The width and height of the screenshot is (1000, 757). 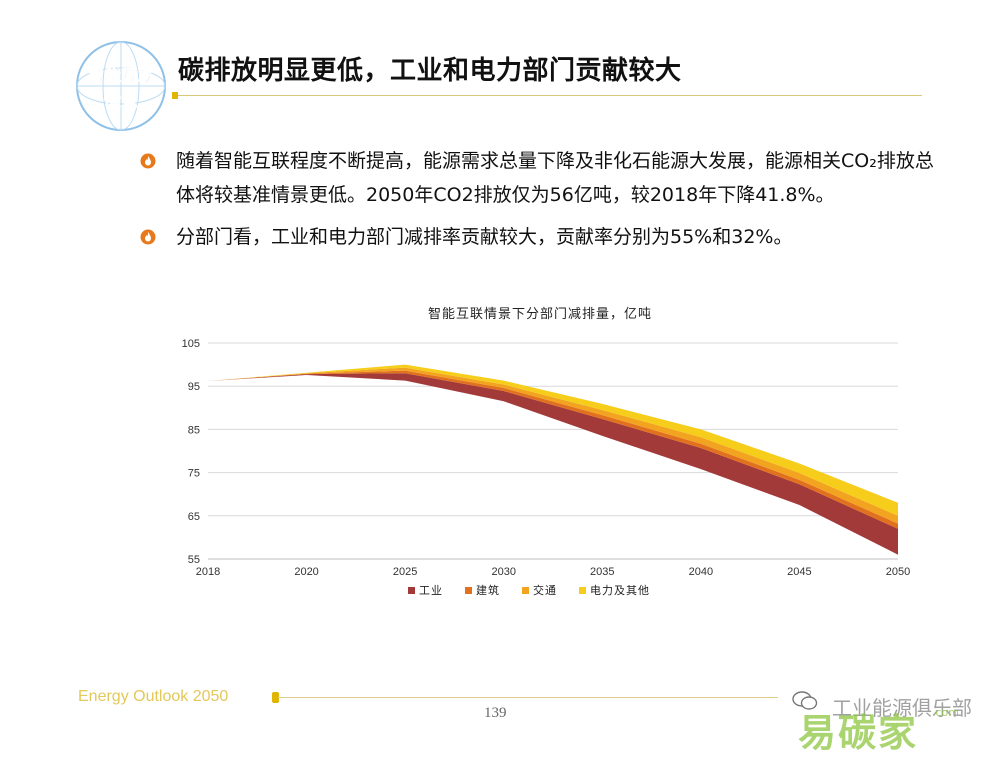 What do you see at coordinates (194, 430) in the screenshot?
I see `y-tick-label: 85` at bounding box center [194, 430].